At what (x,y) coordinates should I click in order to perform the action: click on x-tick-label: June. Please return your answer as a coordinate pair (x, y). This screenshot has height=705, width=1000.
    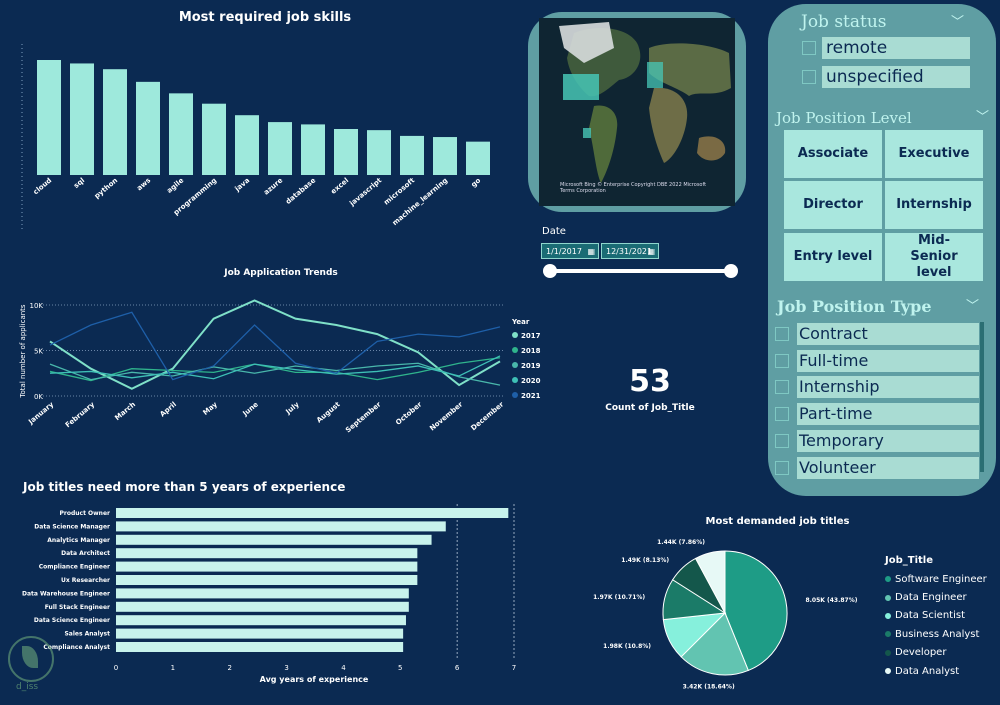
    Looking at the image, I should click on (250, 409).